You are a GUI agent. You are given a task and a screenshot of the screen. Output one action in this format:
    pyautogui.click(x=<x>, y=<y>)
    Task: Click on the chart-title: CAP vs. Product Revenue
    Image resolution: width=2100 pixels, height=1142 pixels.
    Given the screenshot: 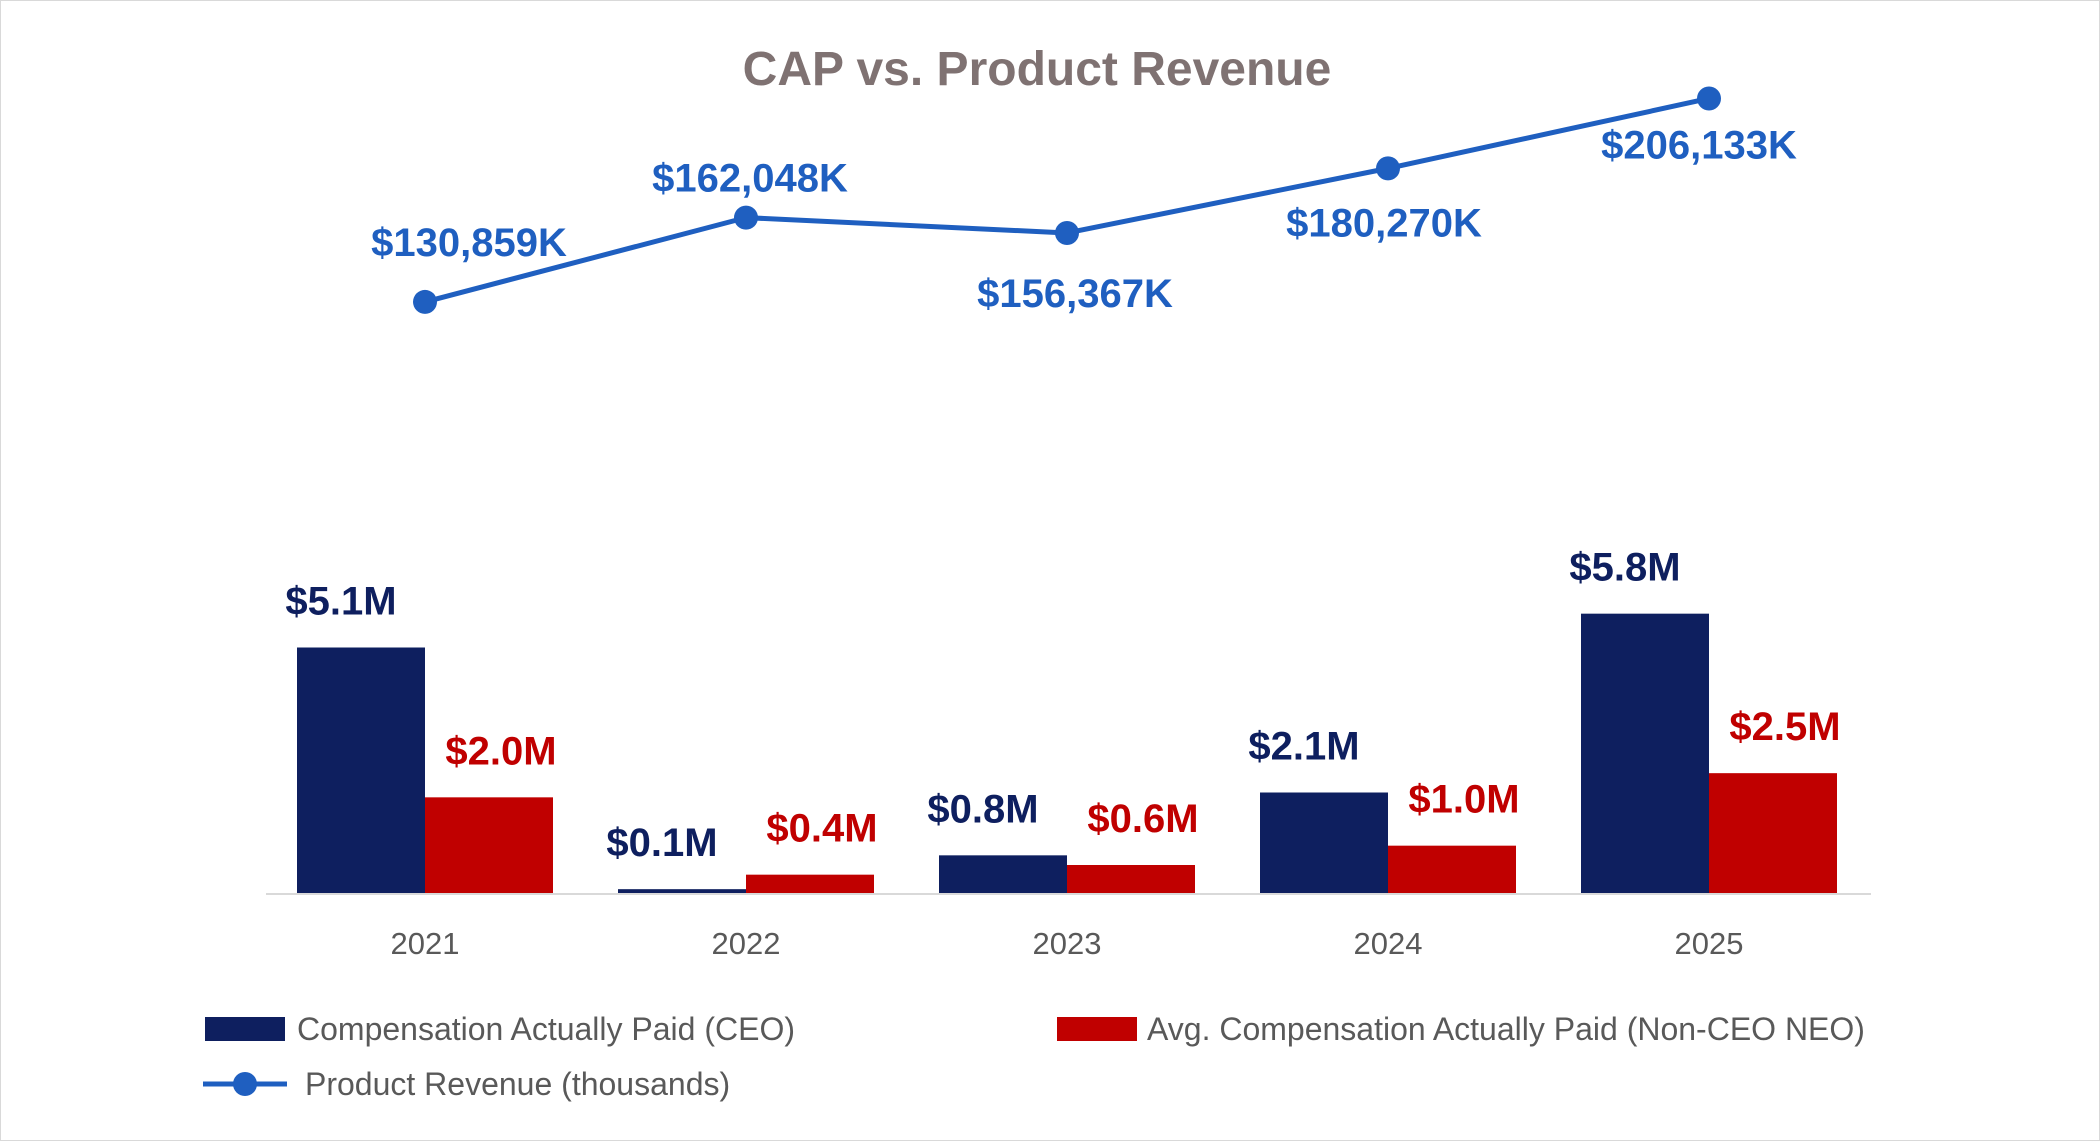 What is the action you would take?
    pyautogui.click(x=1037, y=69)
    